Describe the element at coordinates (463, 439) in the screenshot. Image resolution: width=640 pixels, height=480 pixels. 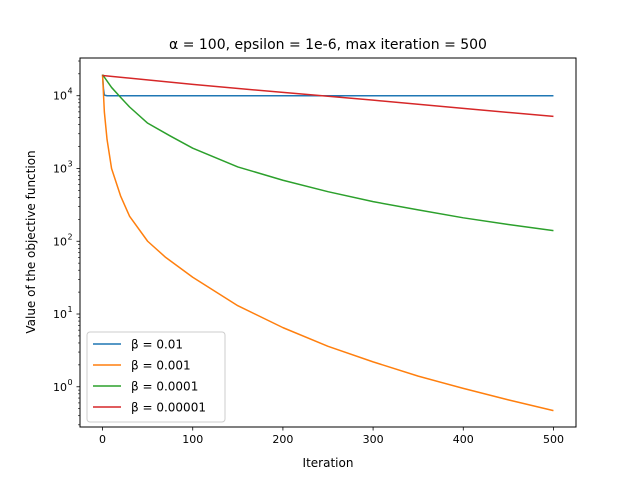
I see `x-tick-label: 400` at that location.